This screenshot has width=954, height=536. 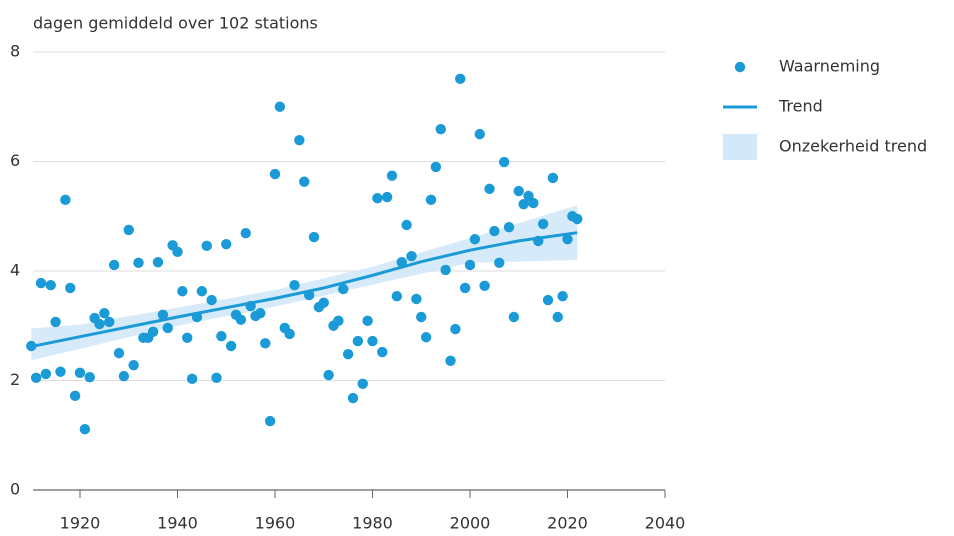 What do you see at coordinates (275, 523) in the screenshot?
I see `x-tick-label: 1960` at bounding box center [275, 523].